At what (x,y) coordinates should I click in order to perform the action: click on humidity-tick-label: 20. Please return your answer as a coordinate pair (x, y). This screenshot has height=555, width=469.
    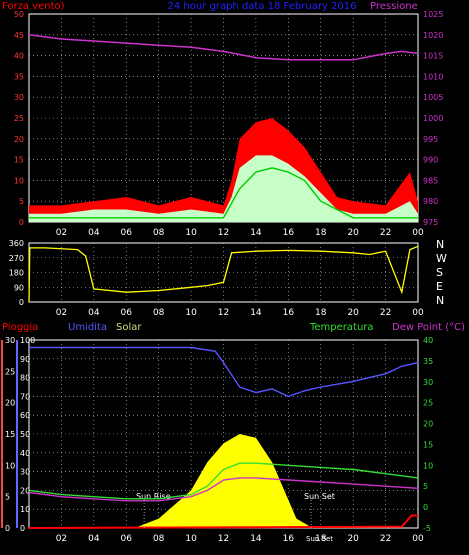
    Looking at the image, I should click on (25, 490).